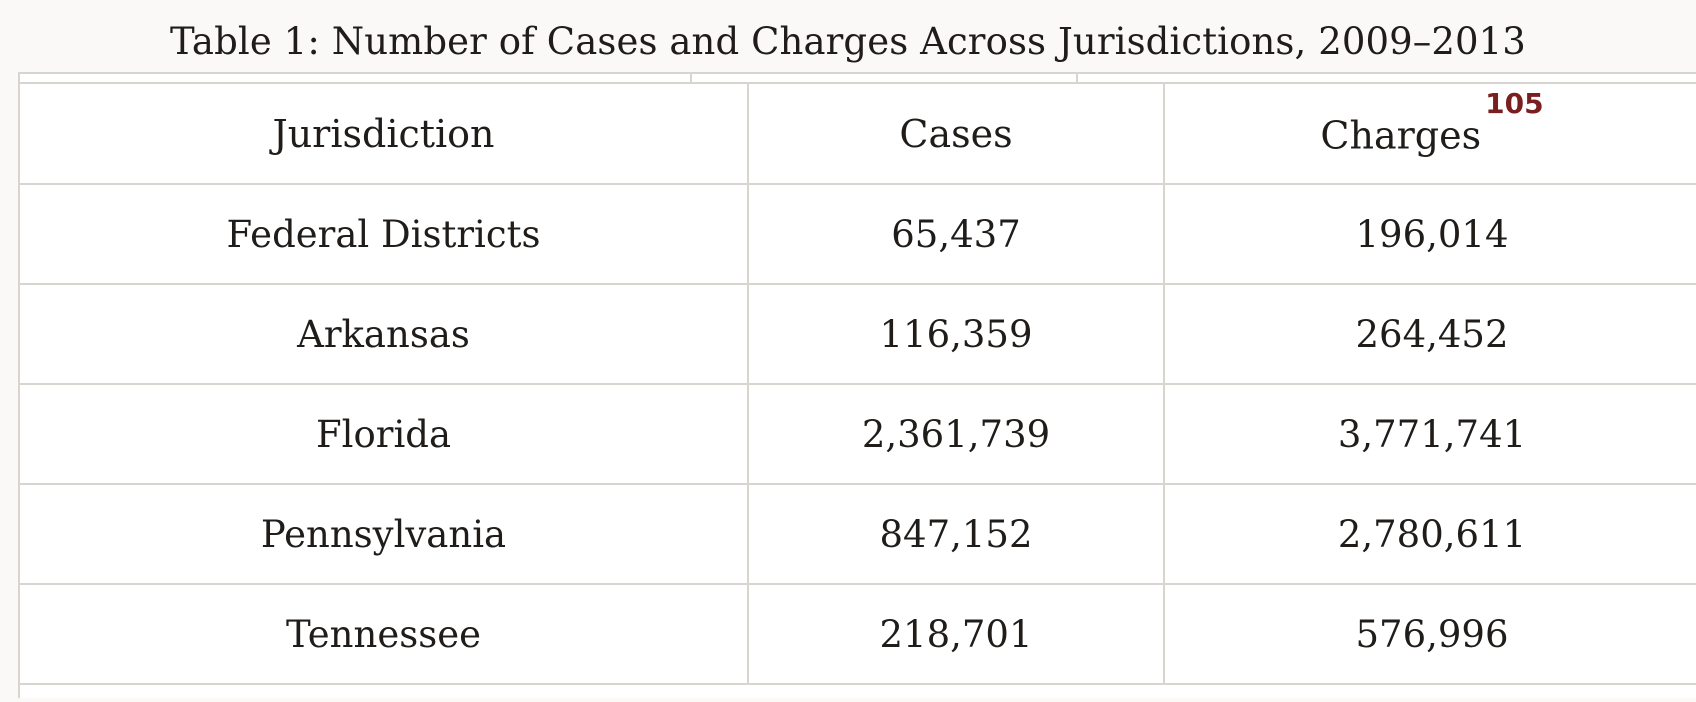 This screenshot has height=702, width=1696. What do you see at coordinates (384, 234) in the screenshot?
I see `cell-jurisdiction: Federal Districts` at bounding box center [384, 234].